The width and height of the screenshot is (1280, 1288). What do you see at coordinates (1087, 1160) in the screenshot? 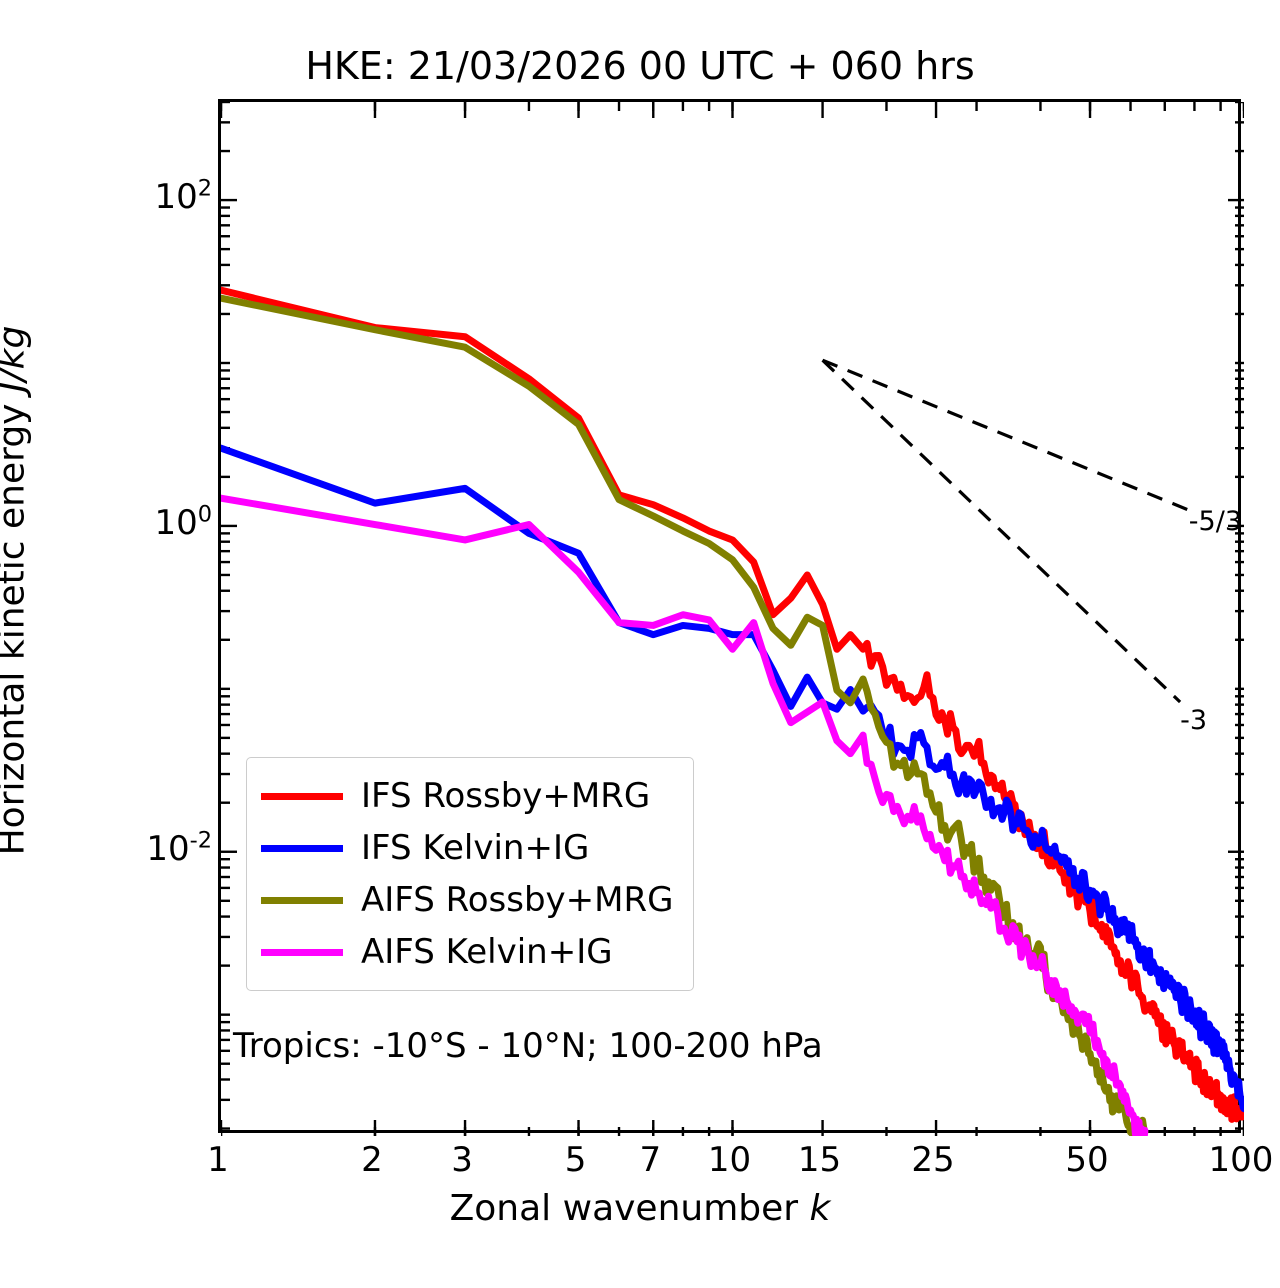
I see `x-tick-label: 50` at bounding box center [1087, 1160].